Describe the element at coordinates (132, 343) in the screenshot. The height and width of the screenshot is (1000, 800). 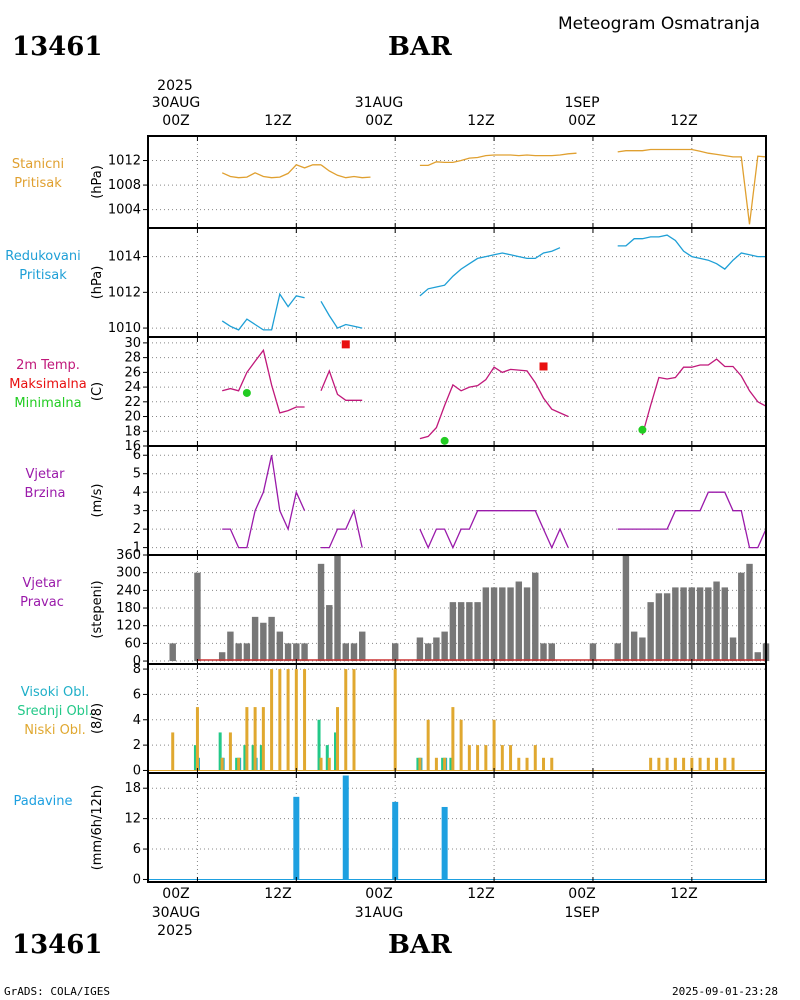
I see `ytick-label: 30` at that location.